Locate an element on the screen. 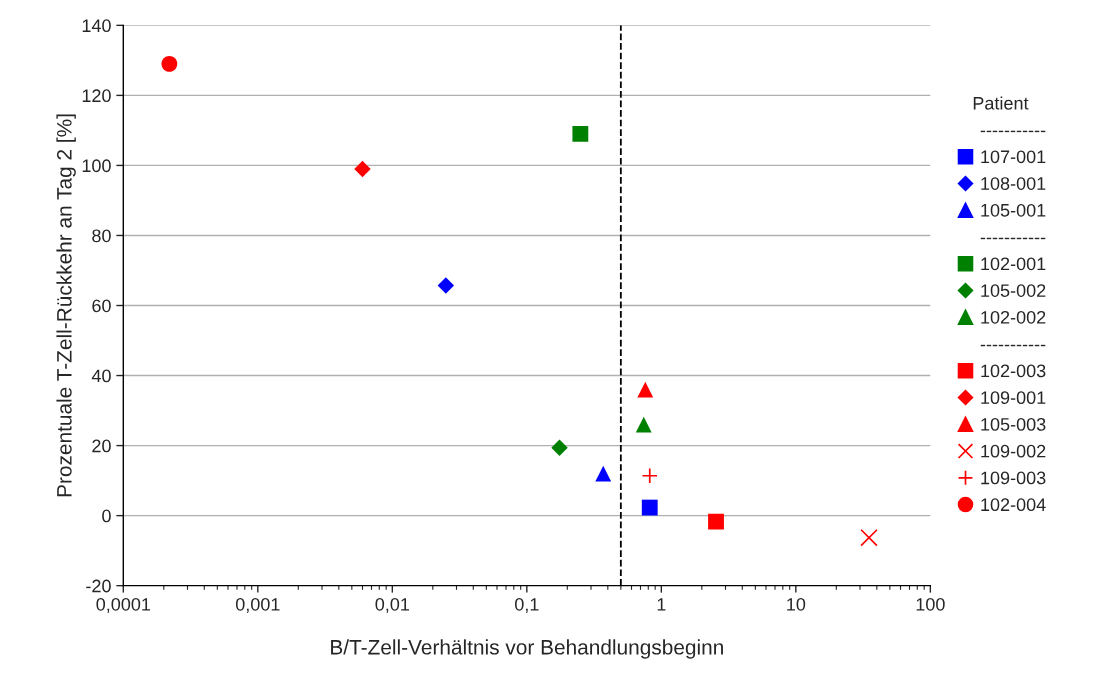  x-tick-label: 100 is located at coordinates (930, 604).